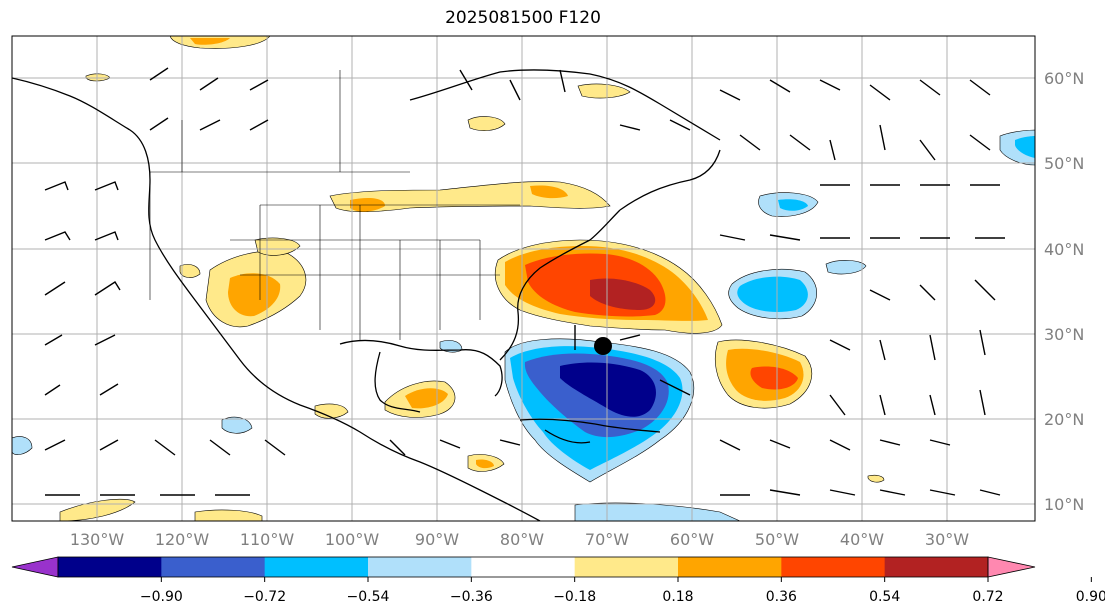  What do you see at coordinates (603, 346) in the screenshot?
I see `storm-center-dot` at bounding box center [603, 346].